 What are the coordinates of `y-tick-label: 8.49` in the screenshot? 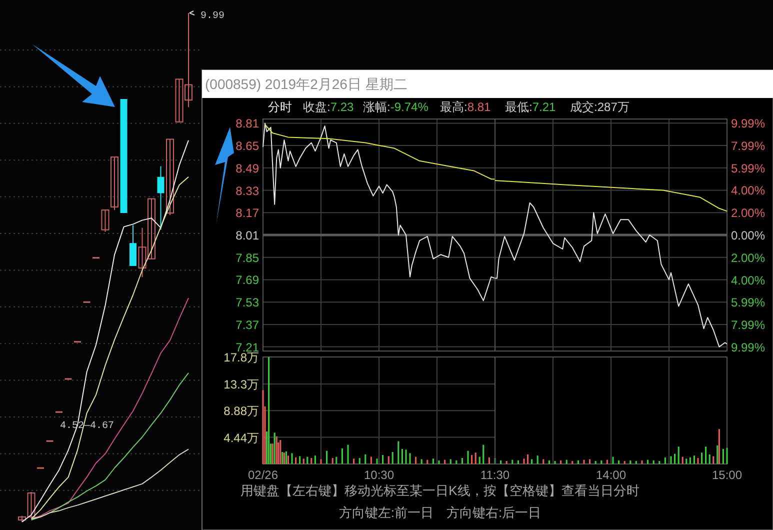 It's located at (248, 168).